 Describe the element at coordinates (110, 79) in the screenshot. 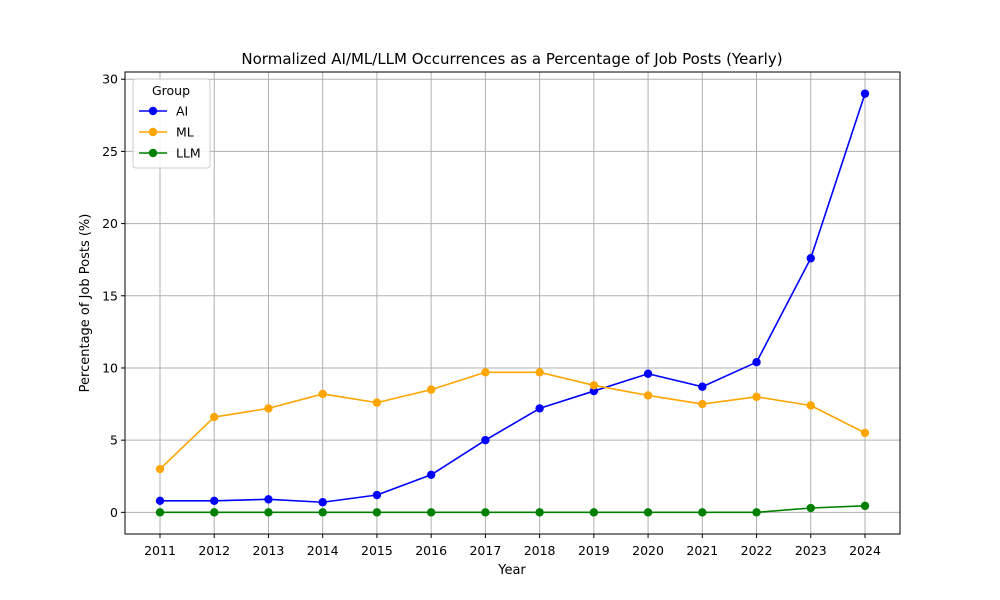

I see `y-tick-label: 30` at that location.